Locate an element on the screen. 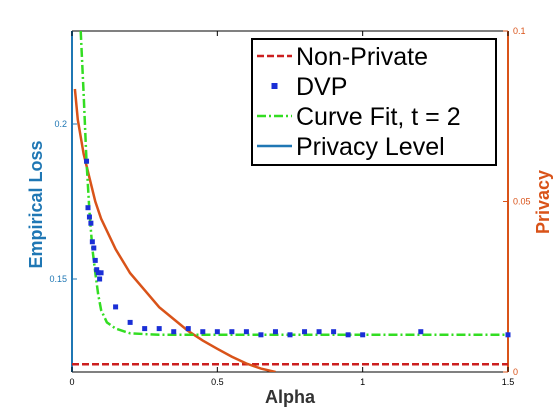 The image size is (560, 420). y-left-tick-label: 0.2 is located at coordinates (60, 124).